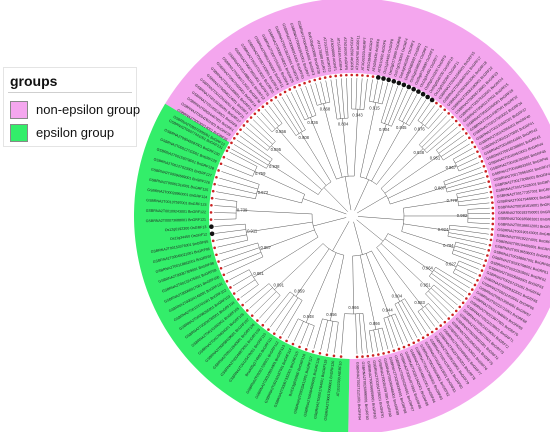 The width and height of the screenshot is (550, 432). Describe the element at coordinates (312, 122) in the screenshot. I see `bootstrap-value: 0.836` at that location.